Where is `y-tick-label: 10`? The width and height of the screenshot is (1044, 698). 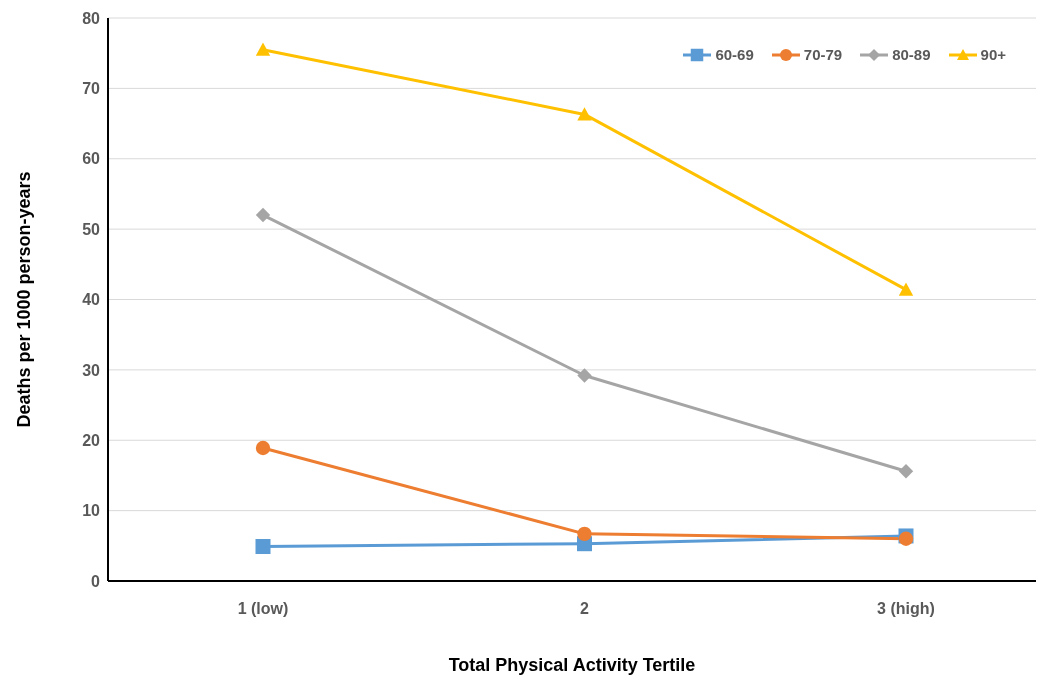
y-tick-label: 10 is located at coordinates (91, 511).